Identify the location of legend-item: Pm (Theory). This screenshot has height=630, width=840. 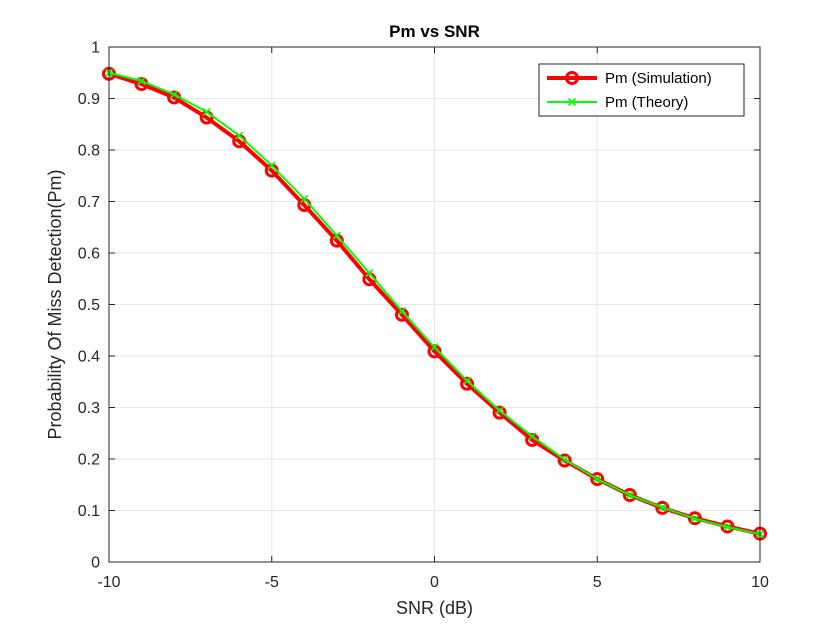
(617, 102).